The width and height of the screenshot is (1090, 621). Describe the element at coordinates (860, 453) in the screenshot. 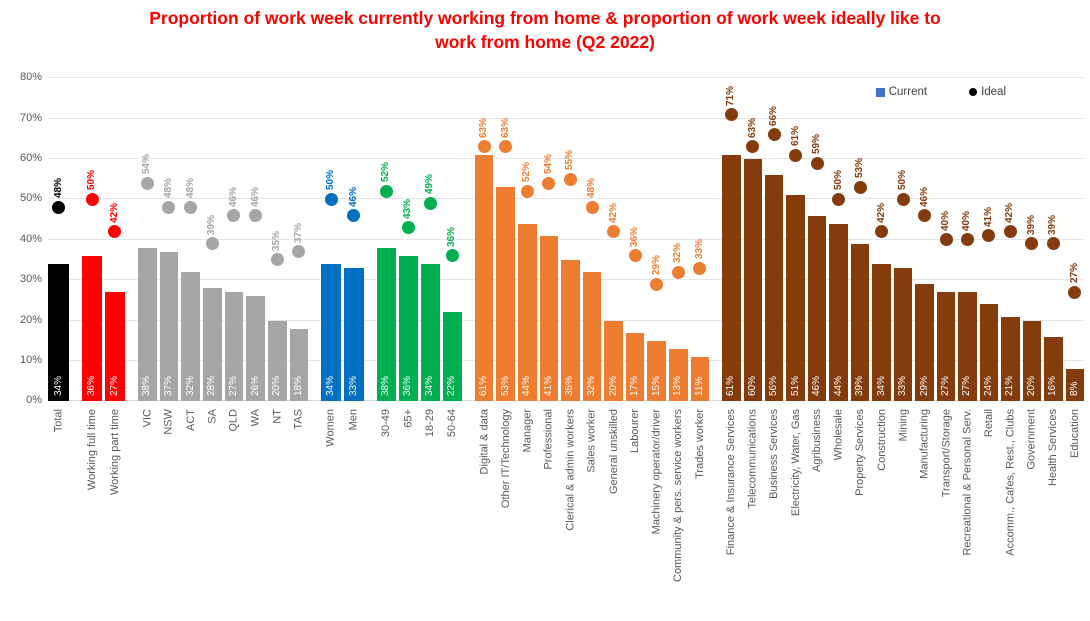

I see `category-label: Property Services` at that location.